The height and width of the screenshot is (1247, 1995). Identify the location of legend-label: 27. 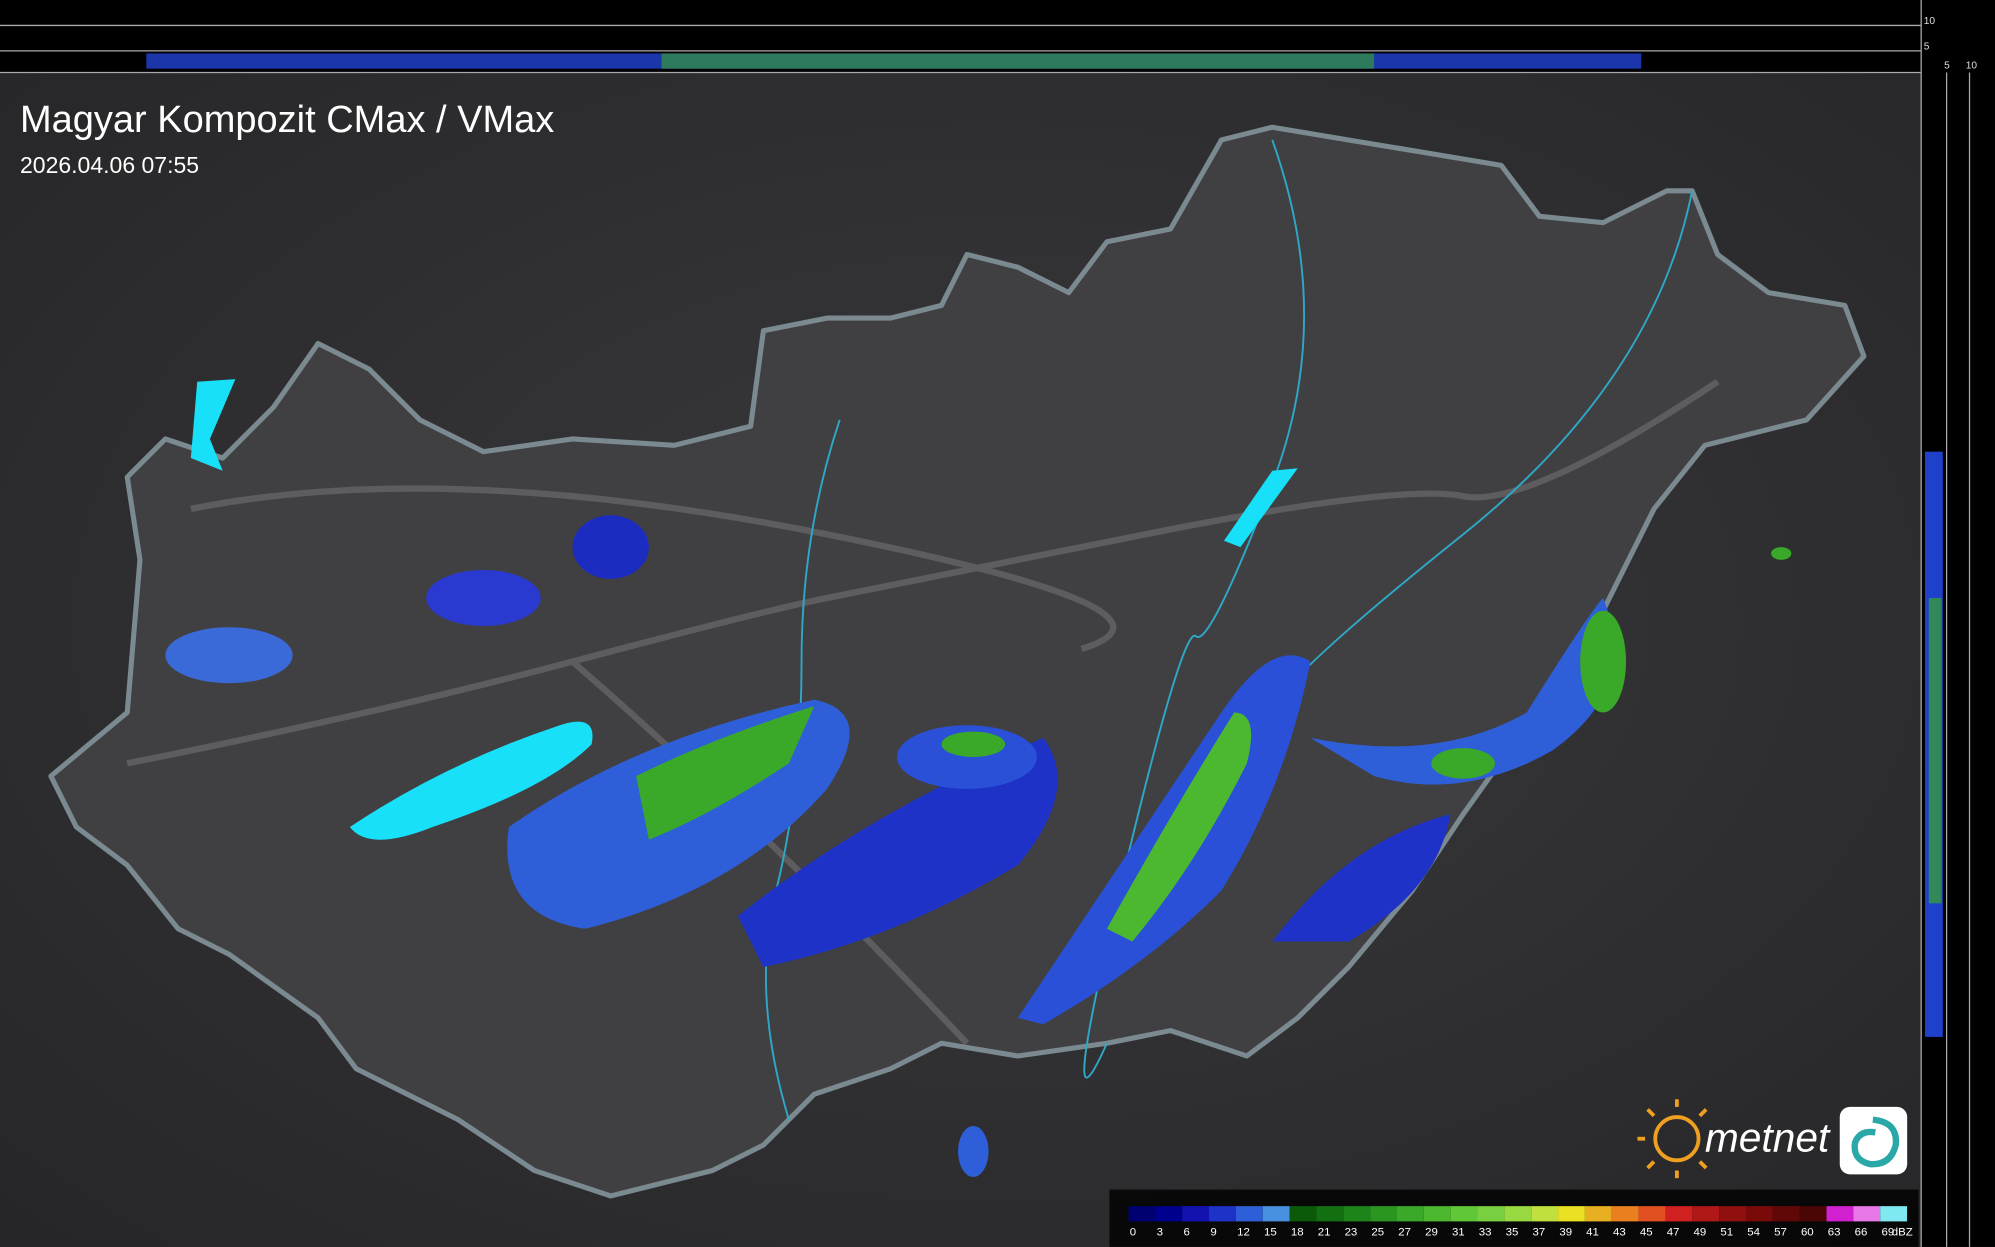
(1404, 1232).